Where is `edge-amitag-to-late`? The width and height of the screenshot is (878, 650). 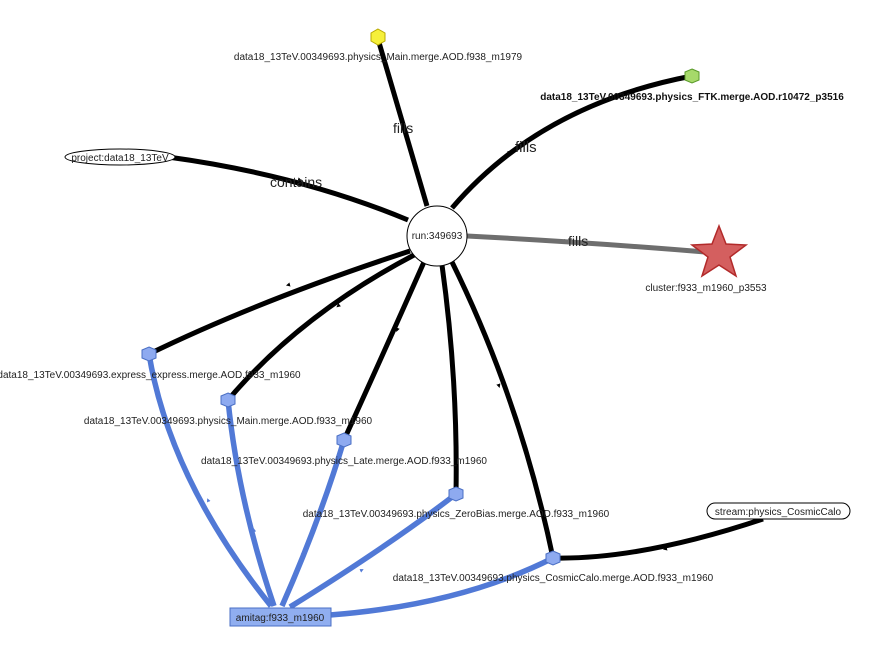
edge-amitag-to-late is located at coordinates (313, 523).